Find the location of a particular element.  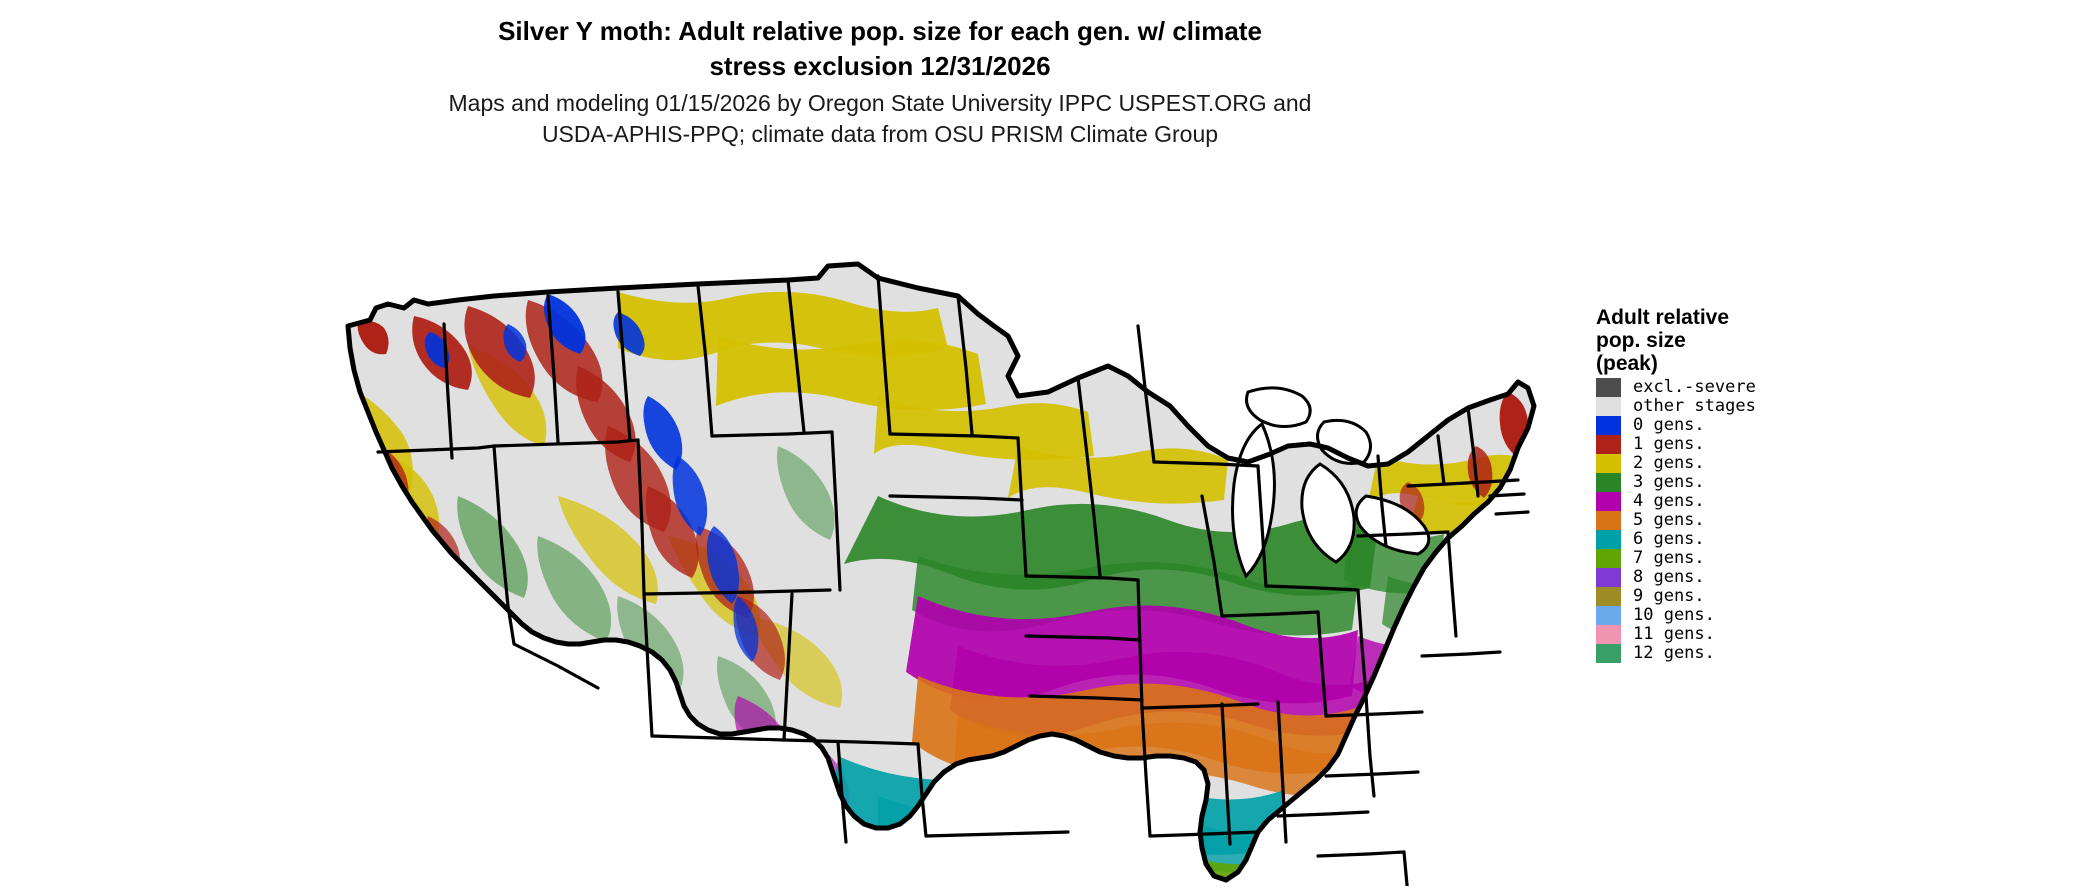

legend-row: other stages is located at coordinates (1761, 406).